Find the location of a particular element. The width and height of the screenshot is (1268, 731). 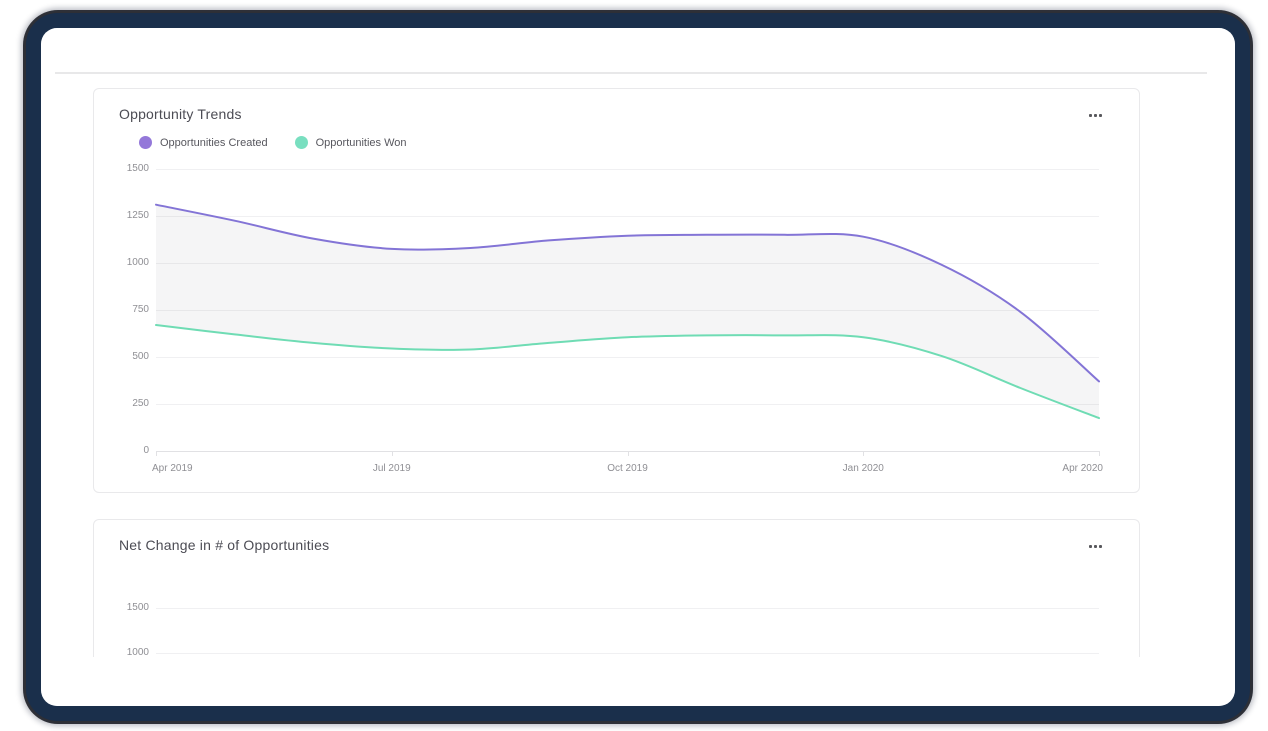

y-axis-label: 250 is located at coordinates (140, 403).